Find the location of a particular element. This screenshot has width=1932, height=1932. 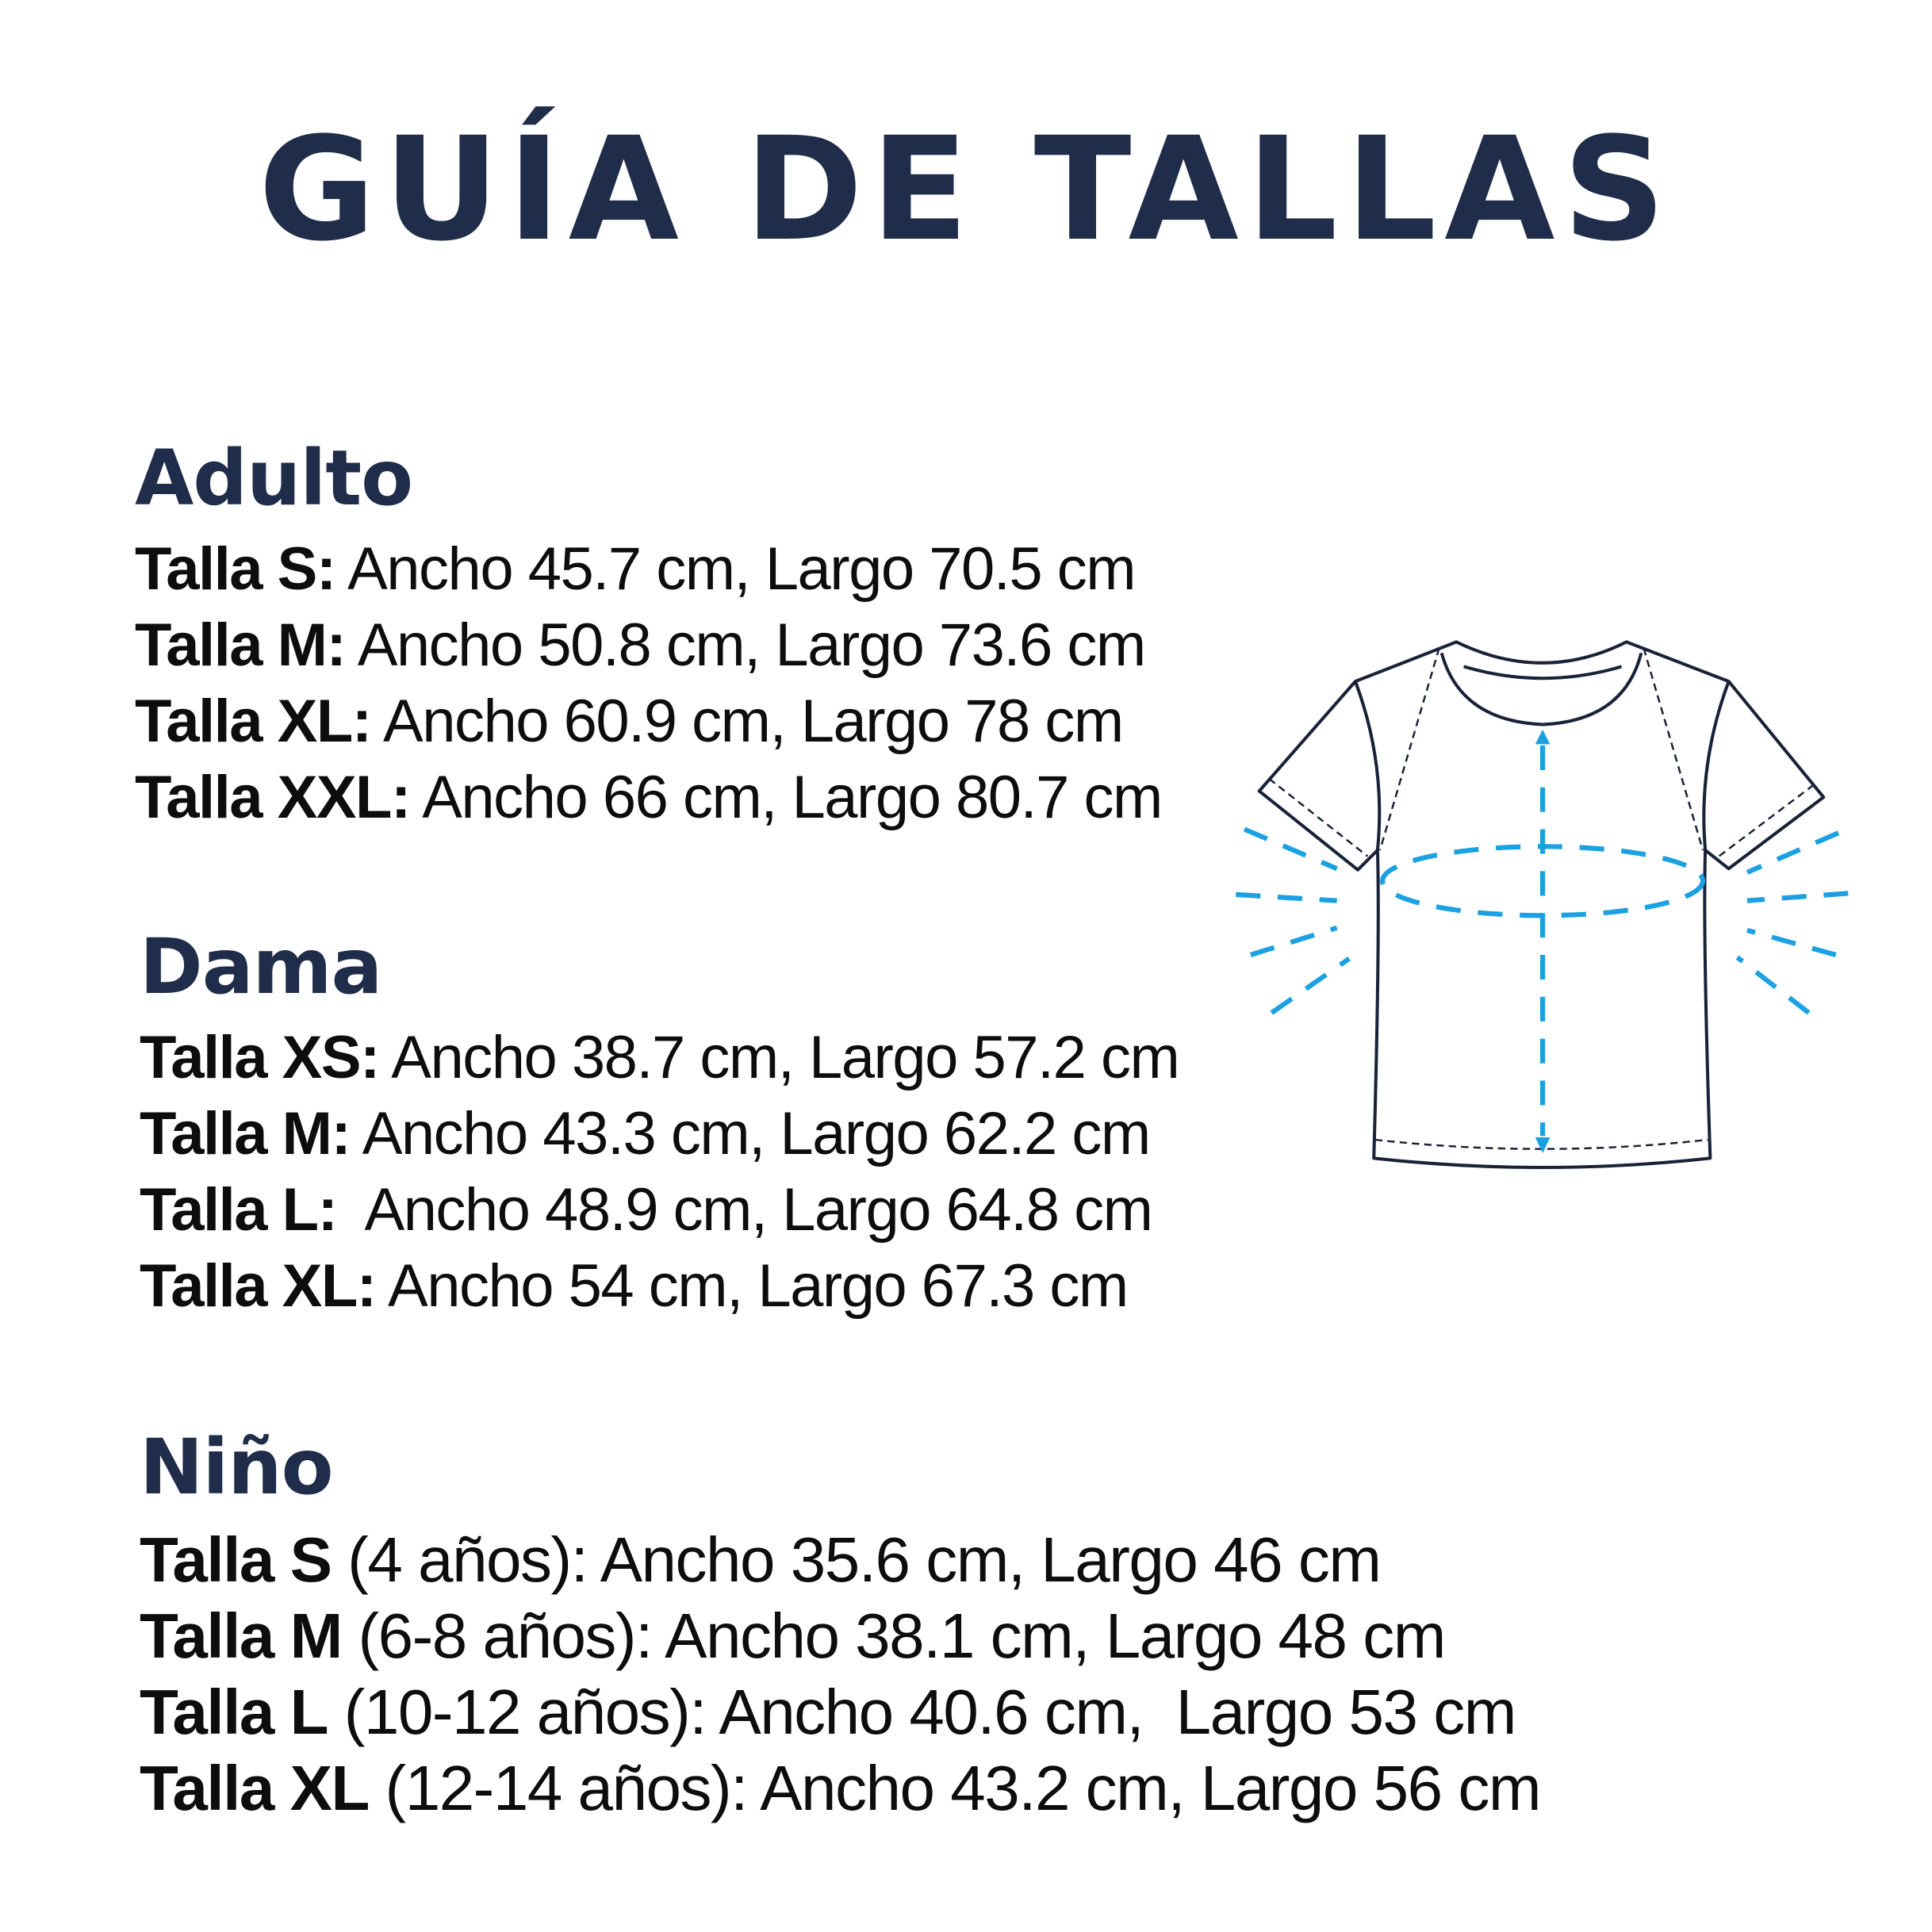

size-row: Talla M: Ancho 43.3 cm, Largo 62.2 cm is located at coordinates (660, 1134).